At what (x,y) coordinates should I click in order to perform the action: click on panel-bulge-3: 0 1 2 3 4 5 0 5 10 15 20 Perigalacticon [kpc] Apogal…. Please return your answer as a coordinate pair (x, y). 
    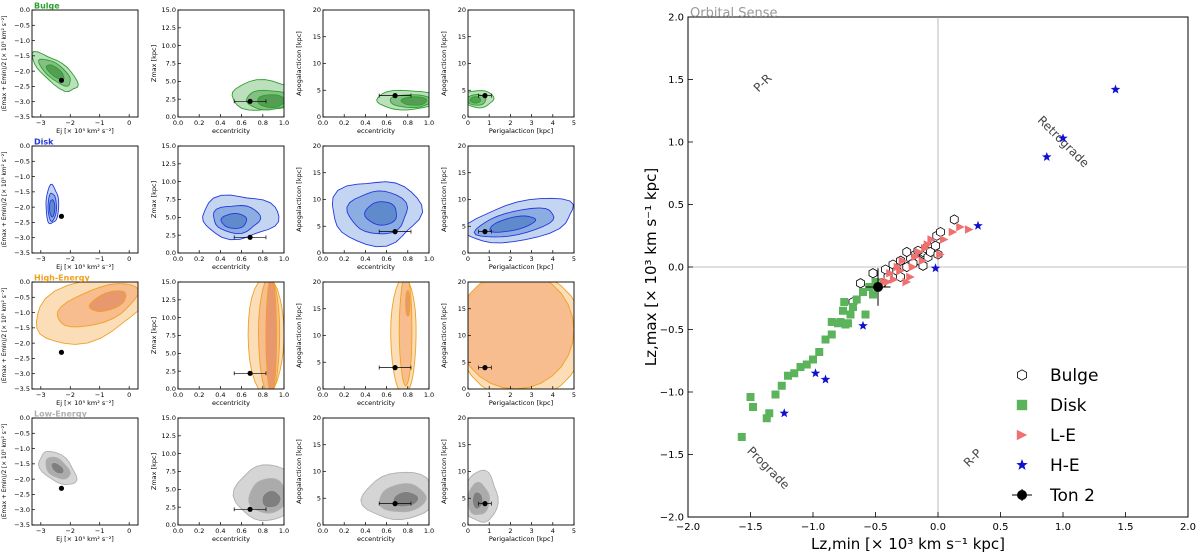
    Looking at the image, I should click on (508, 70).